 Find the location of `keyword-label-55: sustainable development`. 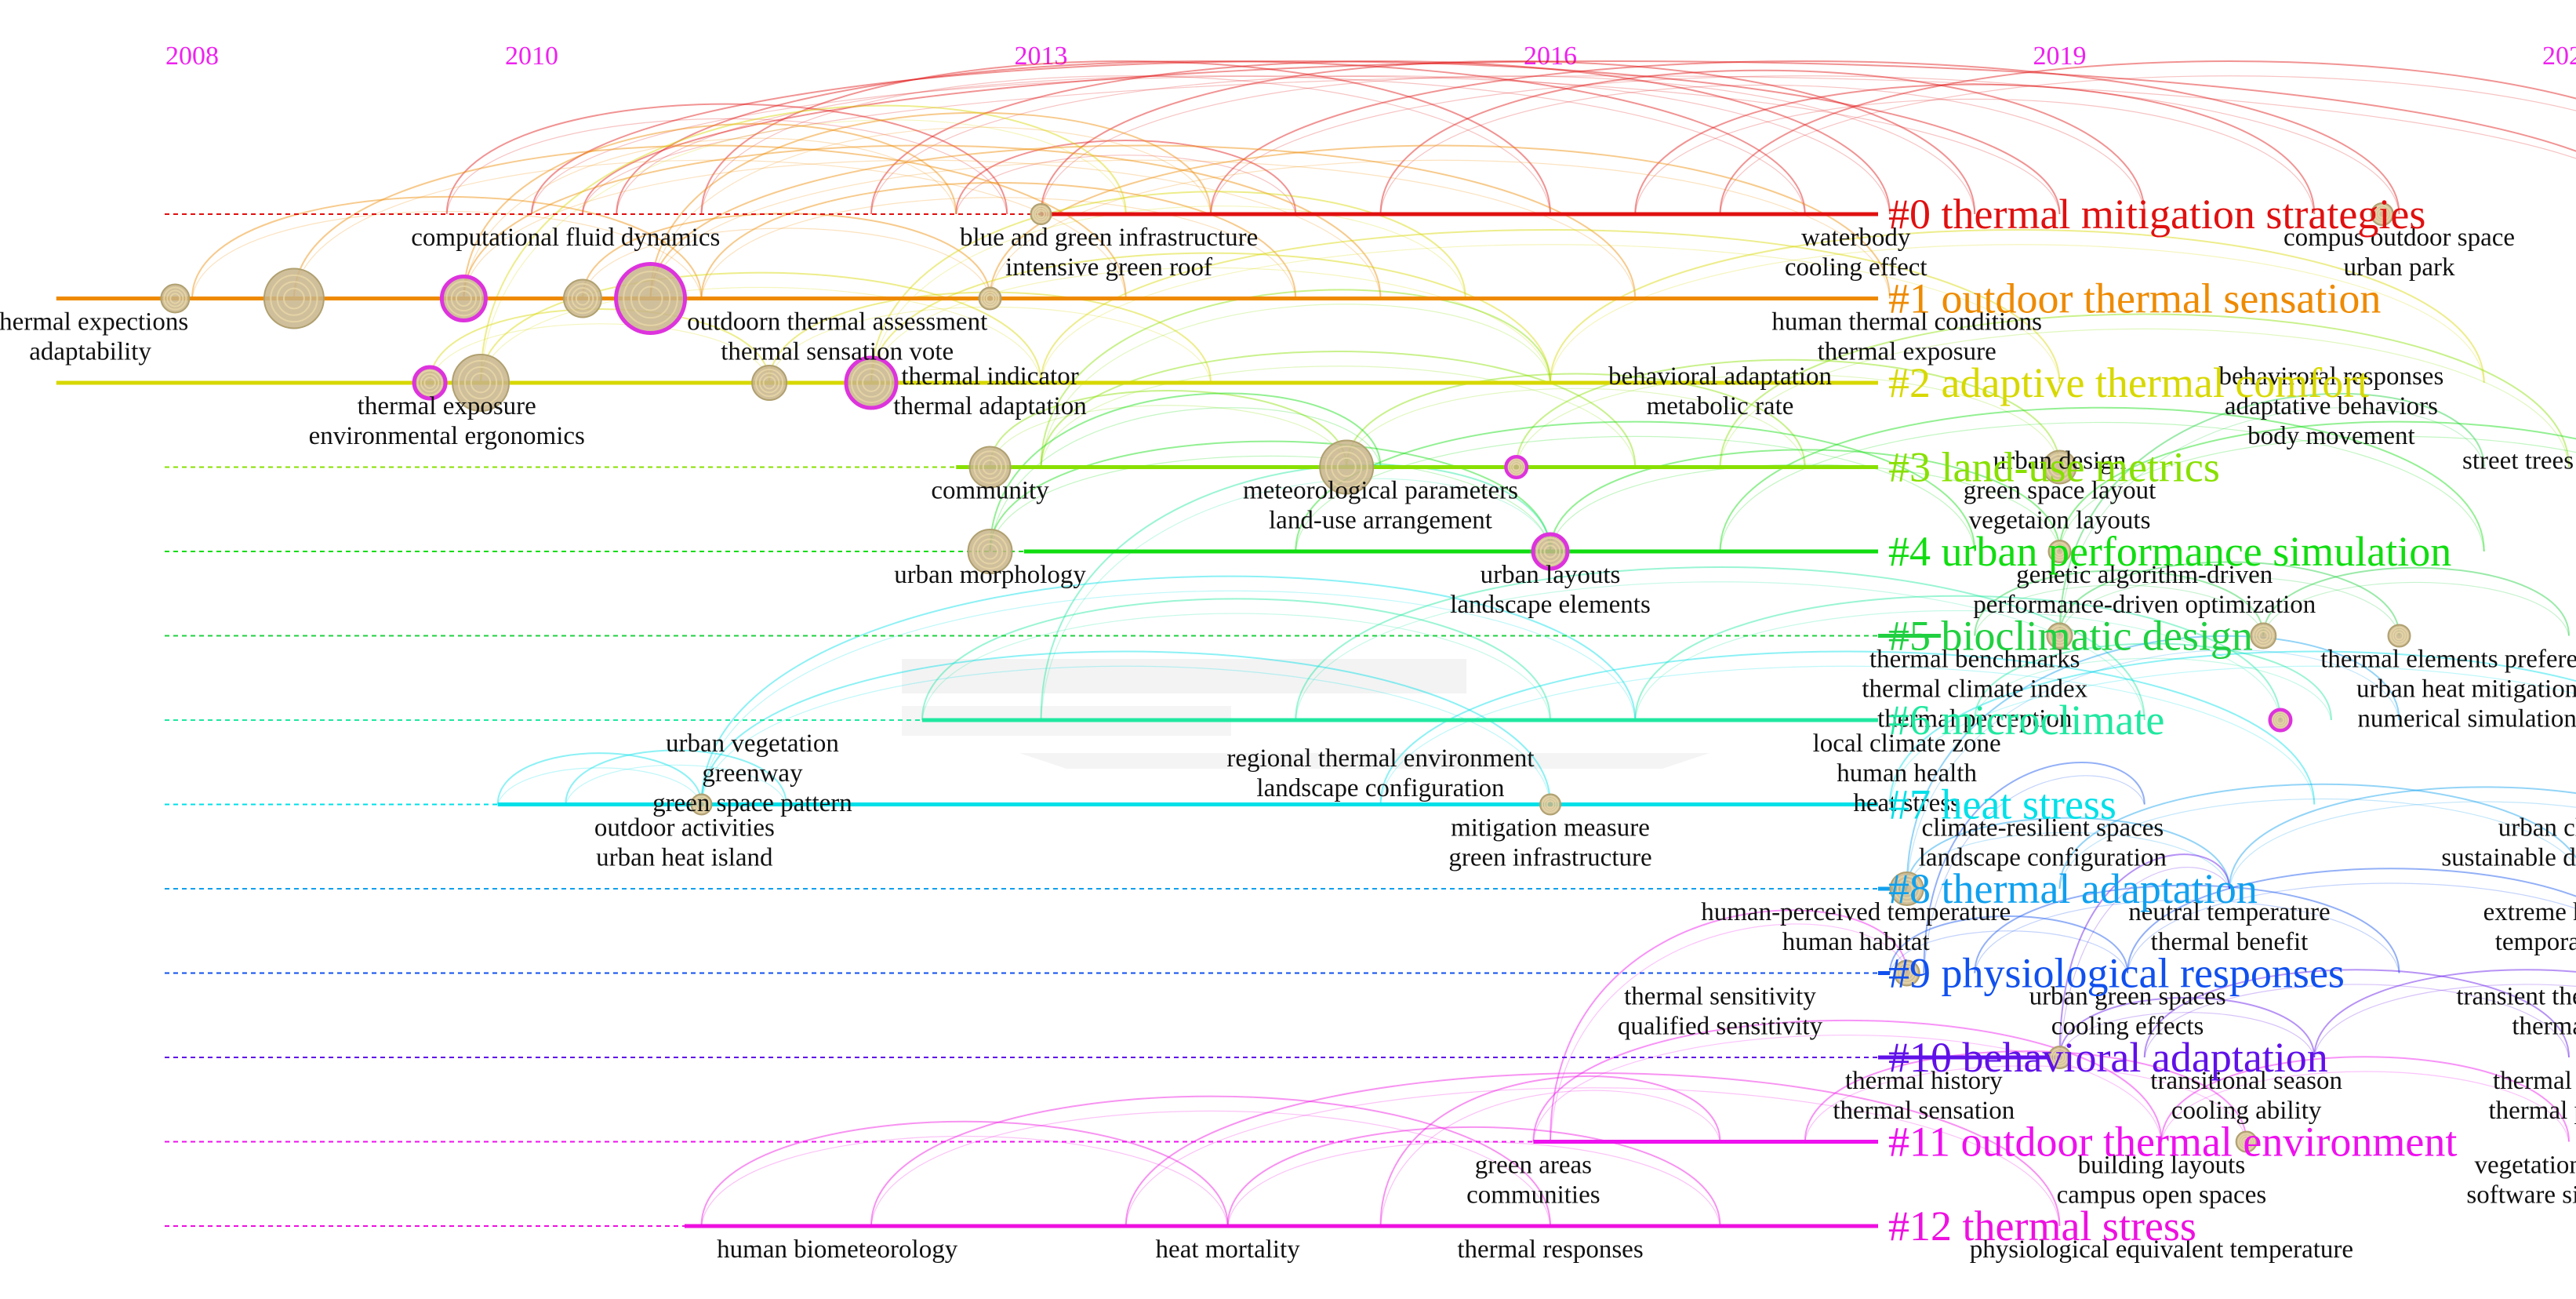

keyword-label-55: sustainable development is located at coordinates (2508, 858).